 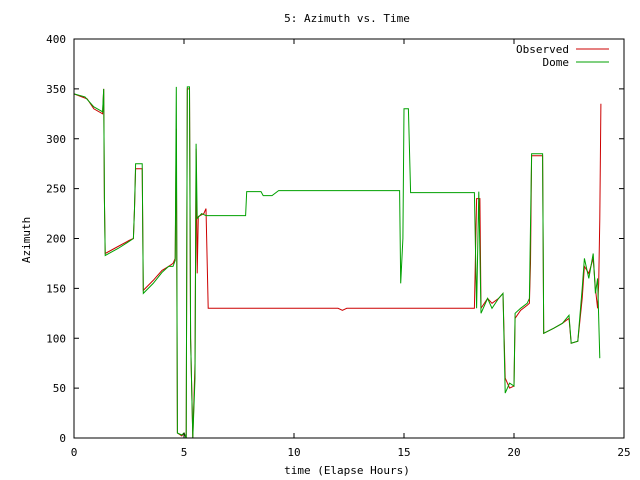 What do you see at coordinates (623, 452) in the screenshot?
I see `x-tick-label: 25` at bounding box center [623, 452].